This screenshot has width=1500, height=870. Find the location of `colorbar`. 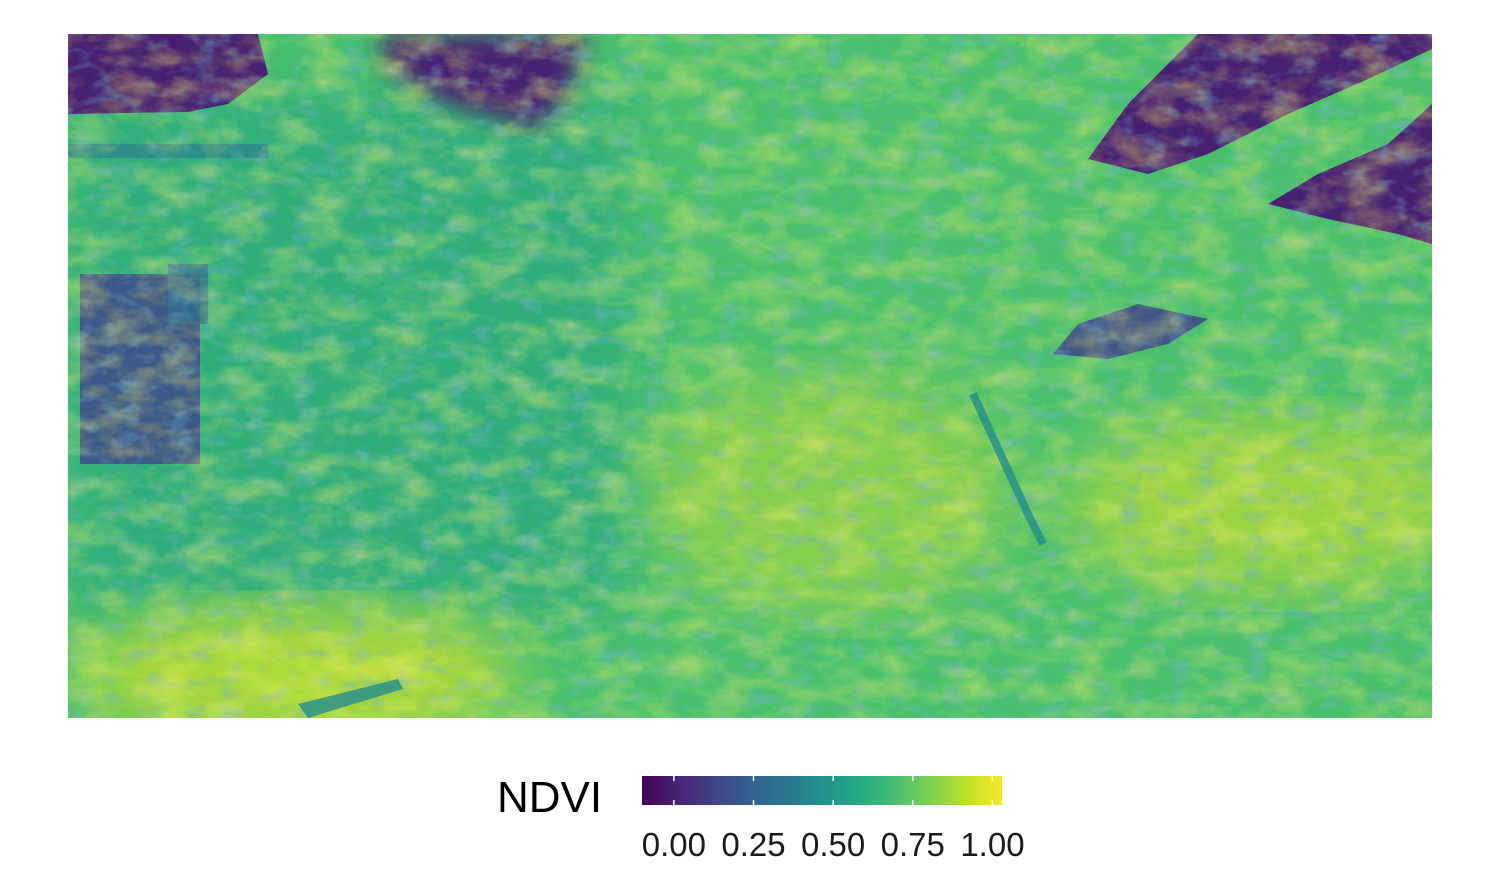

colorbar is located at coordinates (822, 790).